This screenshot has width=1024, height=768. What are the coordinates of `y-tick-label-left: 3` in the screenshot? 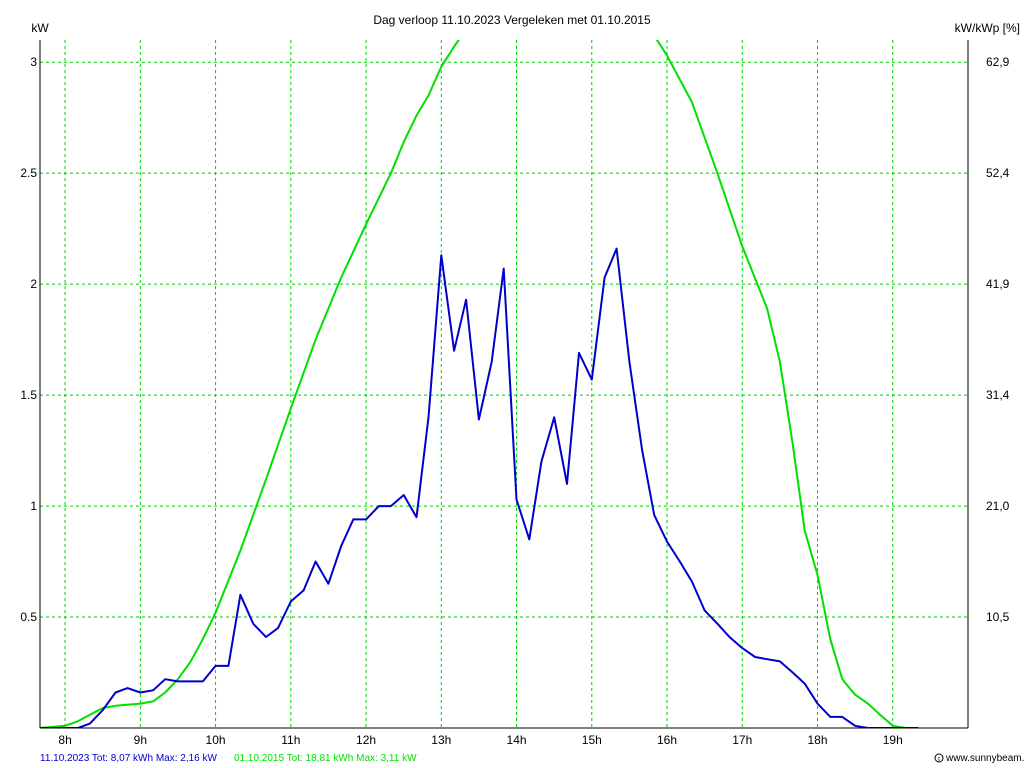 It's located at (33, 62).